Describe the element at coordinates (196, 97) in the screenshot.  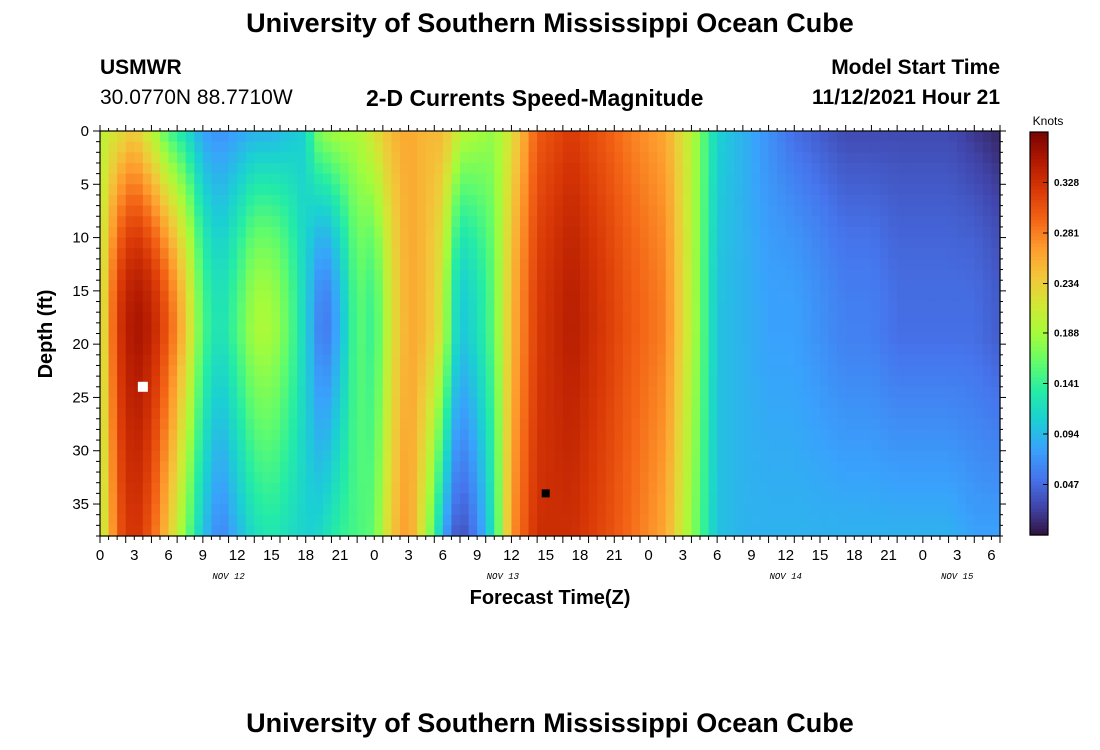
I see `station-coordinates: 30.0770N 88.7710W` at that location.